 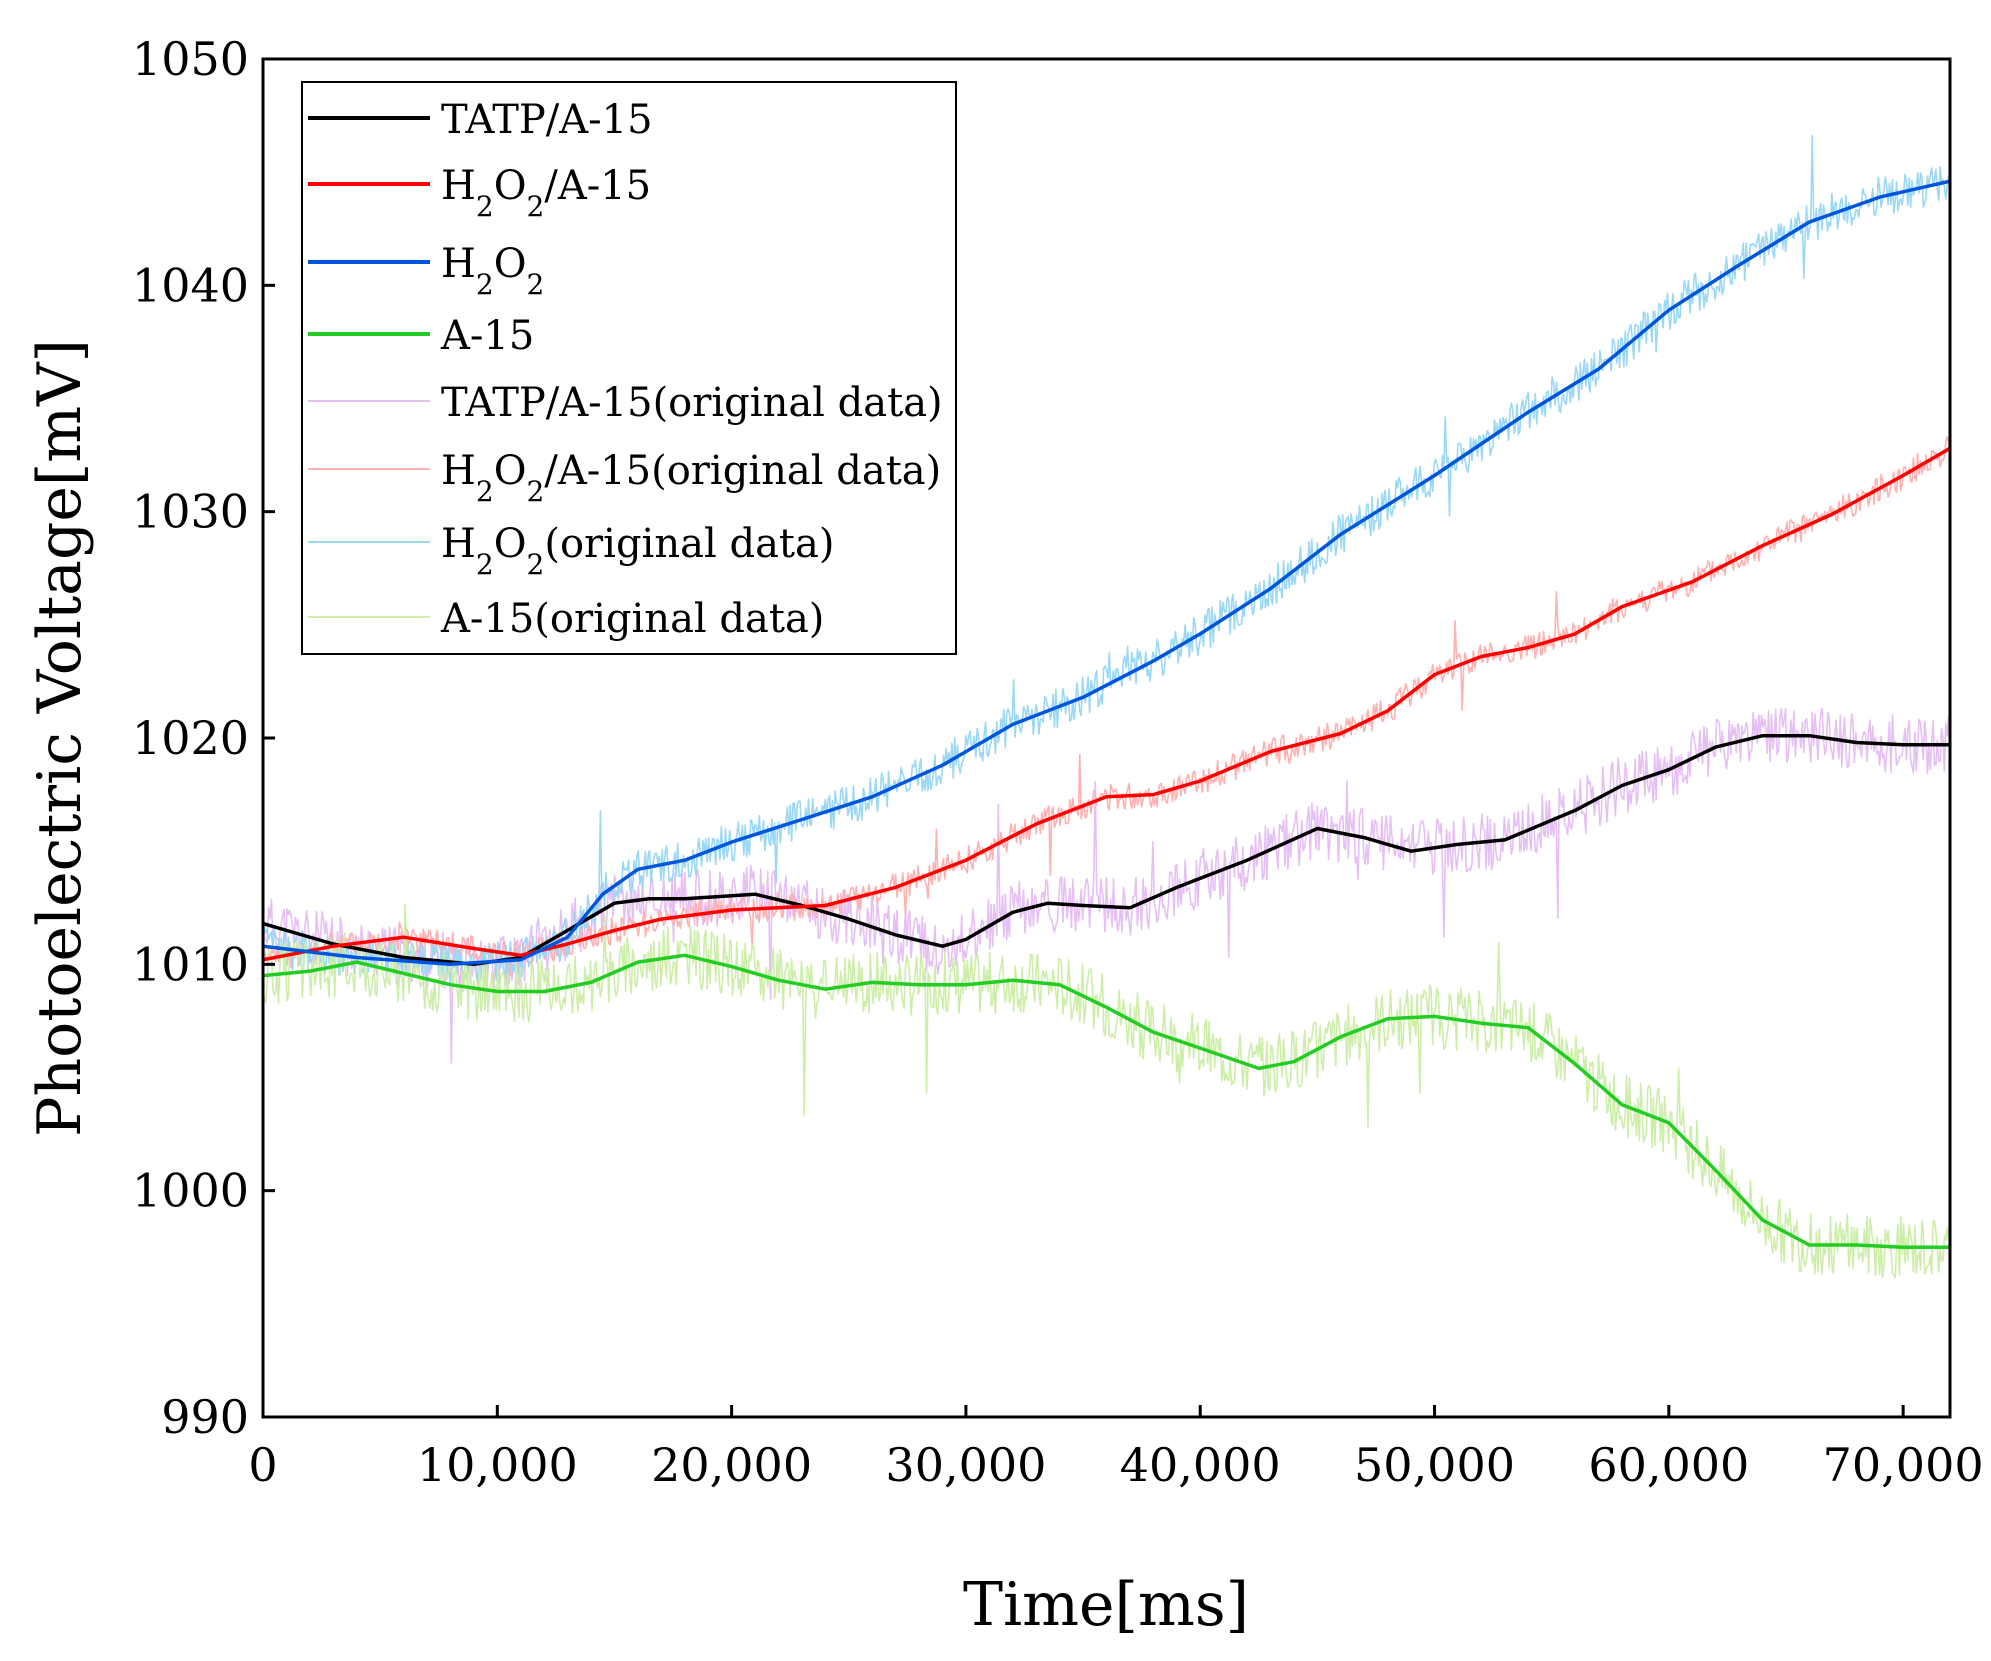 What do you see at coordinates (1668, 1465) in the screenshot?
I see `x-tick-label: 60,000` at bounding box center [1668, 1465].